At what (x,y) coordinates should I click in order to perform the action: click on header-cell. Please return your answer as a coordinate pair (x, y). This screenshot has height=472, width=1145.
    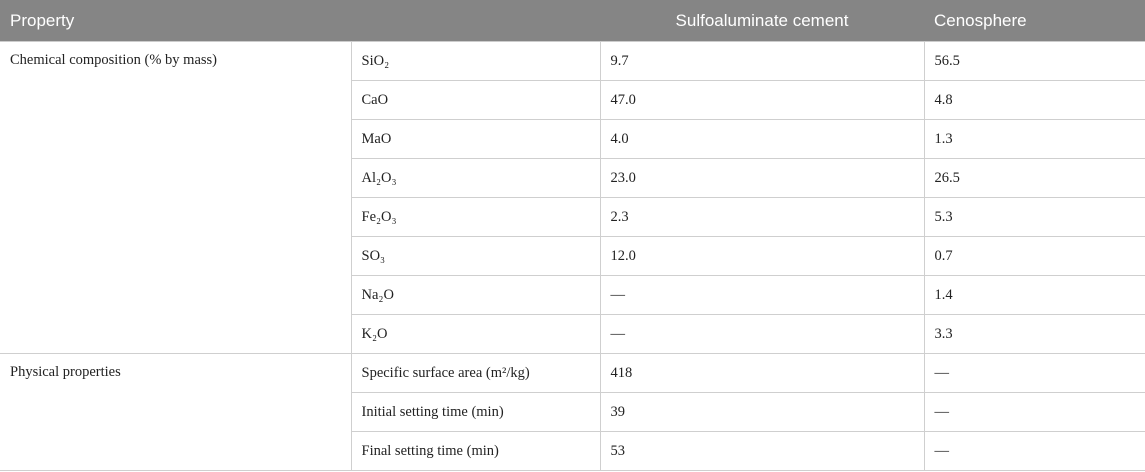
    Looking at the image, I should click on (475, 21).